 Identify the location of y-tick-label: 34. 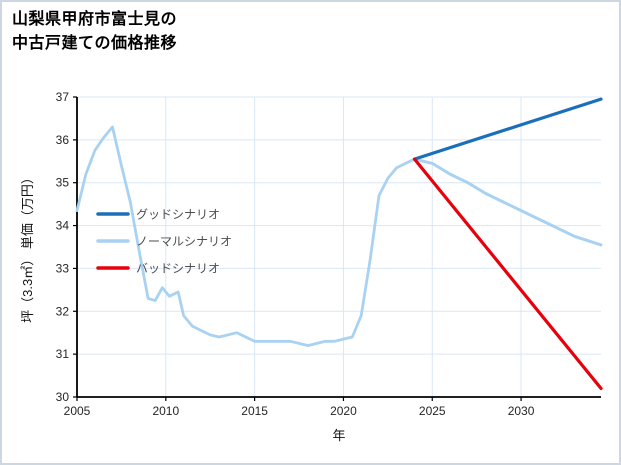
(63, 226).